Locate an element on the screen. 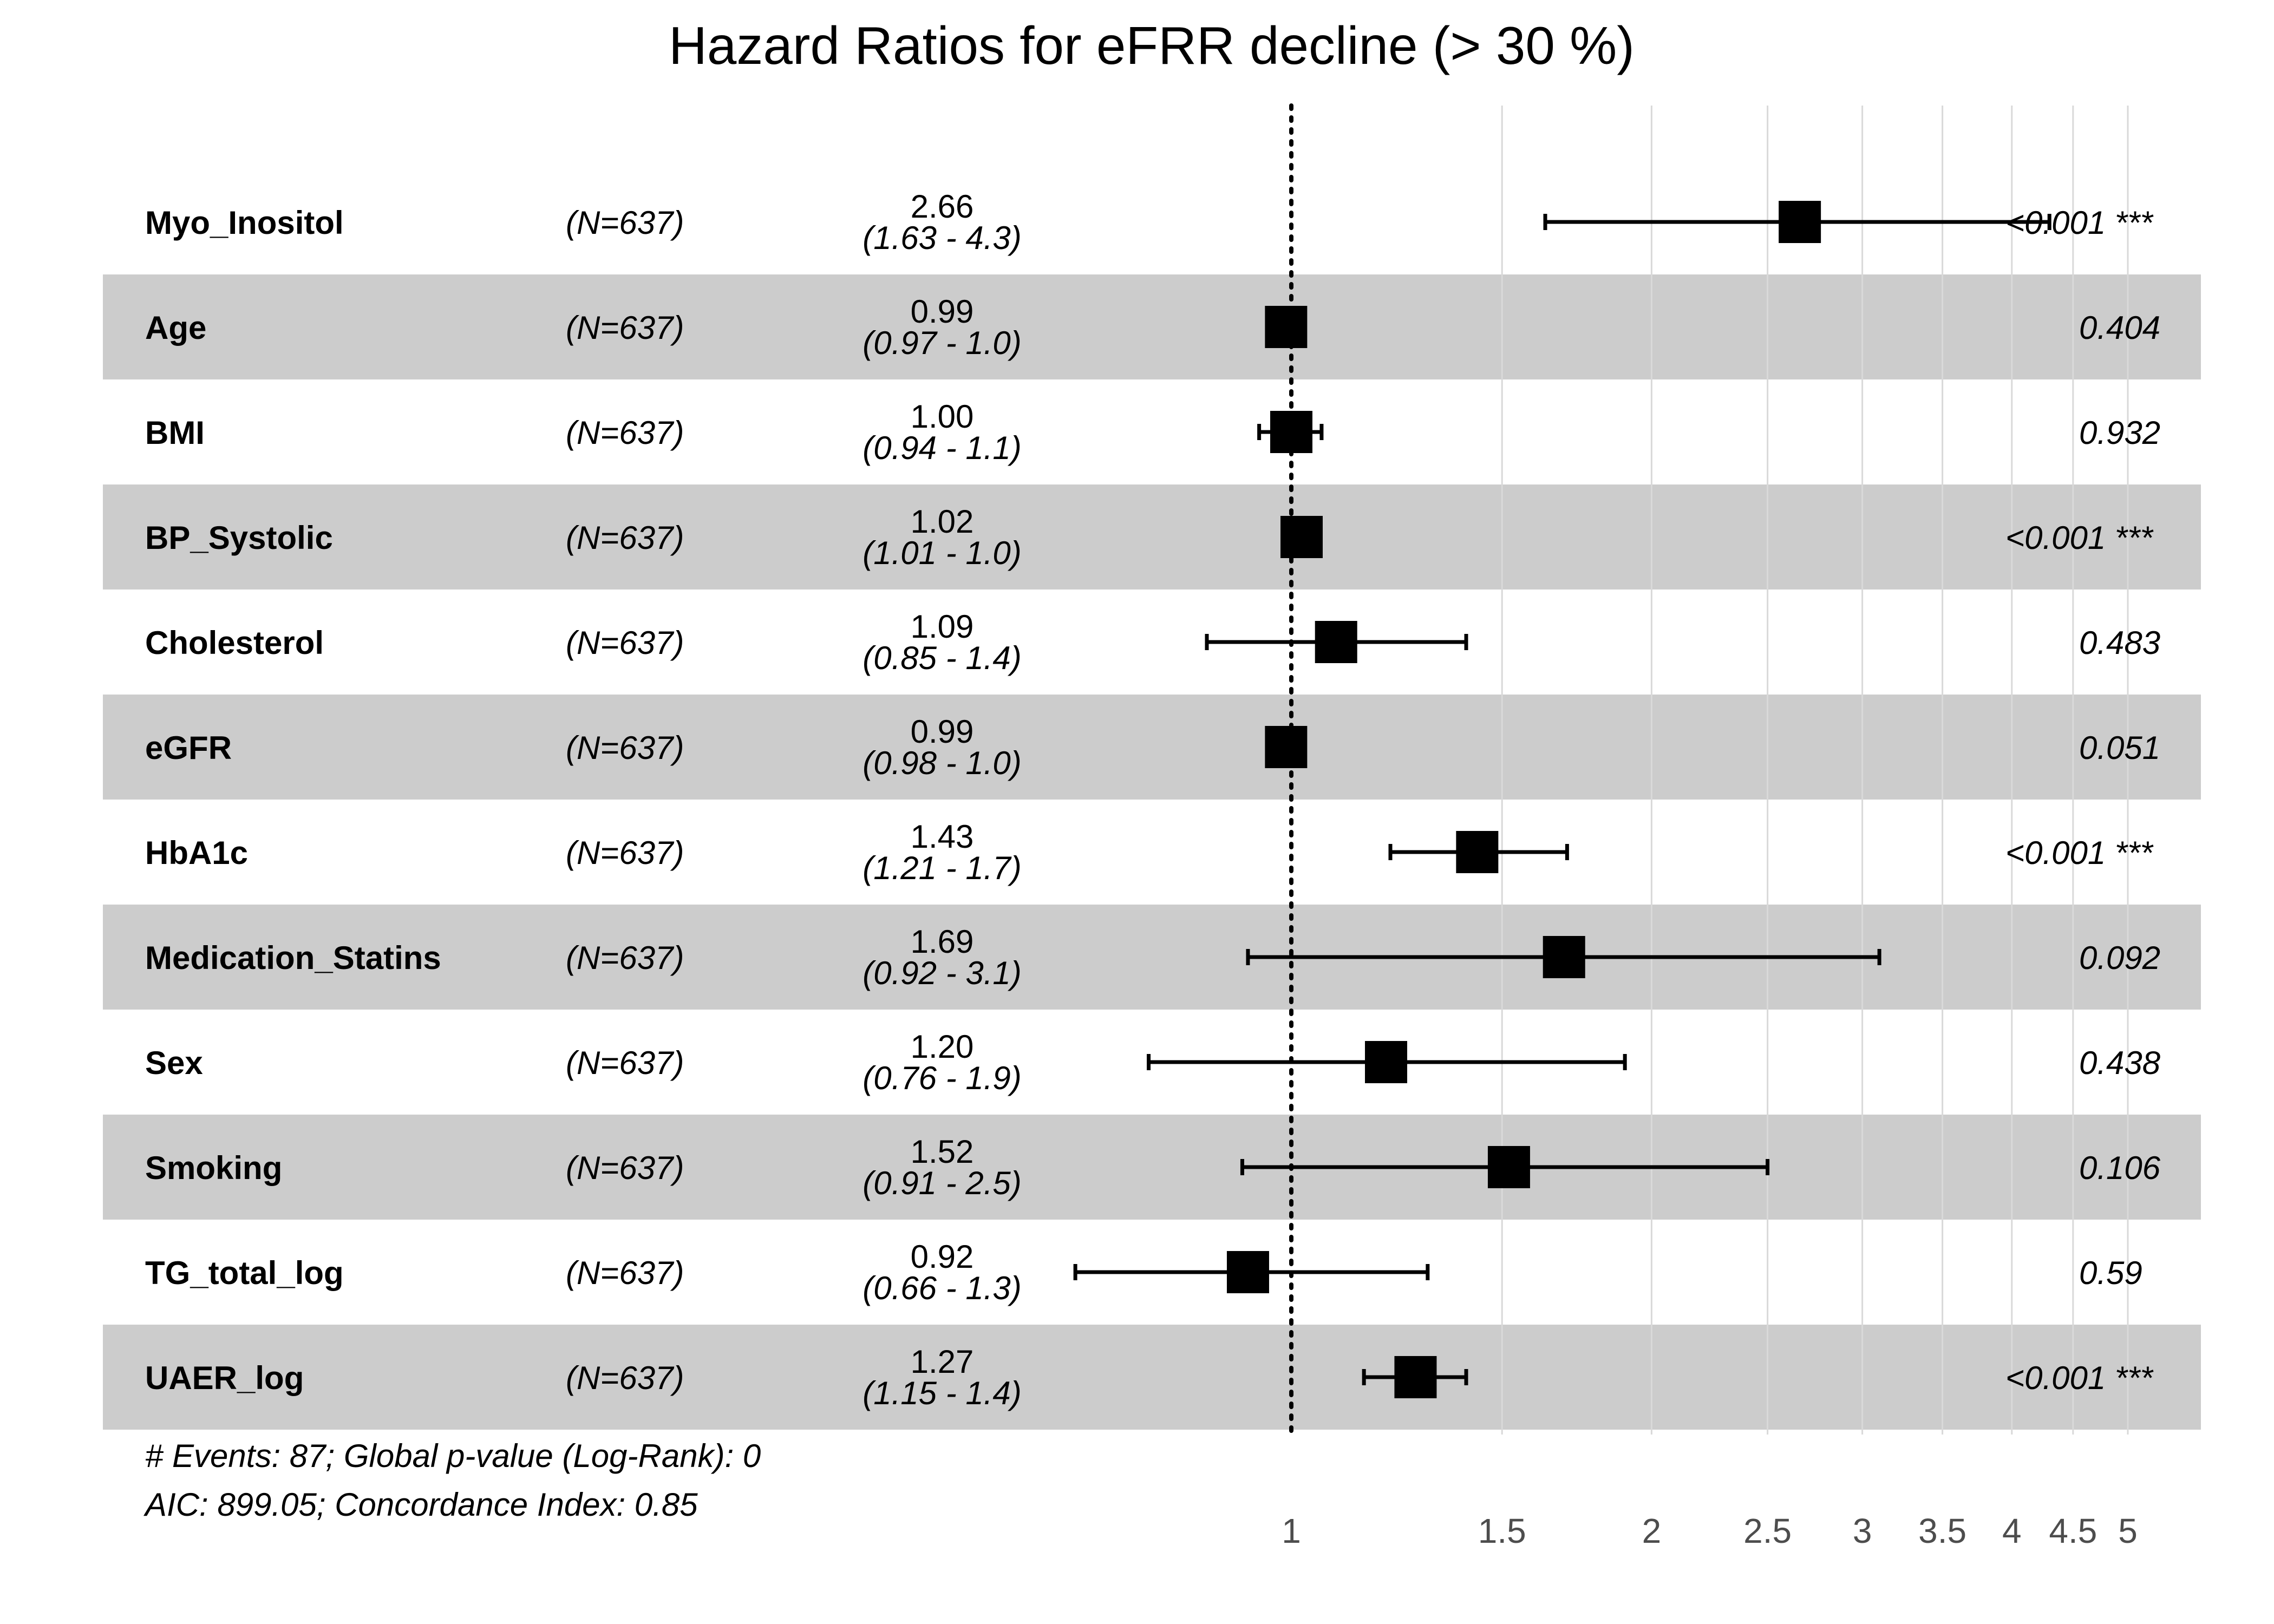 The height and width of the screenshot is (1624, 2274). hr-label: 1.09 is located at coordinates (943, 626).